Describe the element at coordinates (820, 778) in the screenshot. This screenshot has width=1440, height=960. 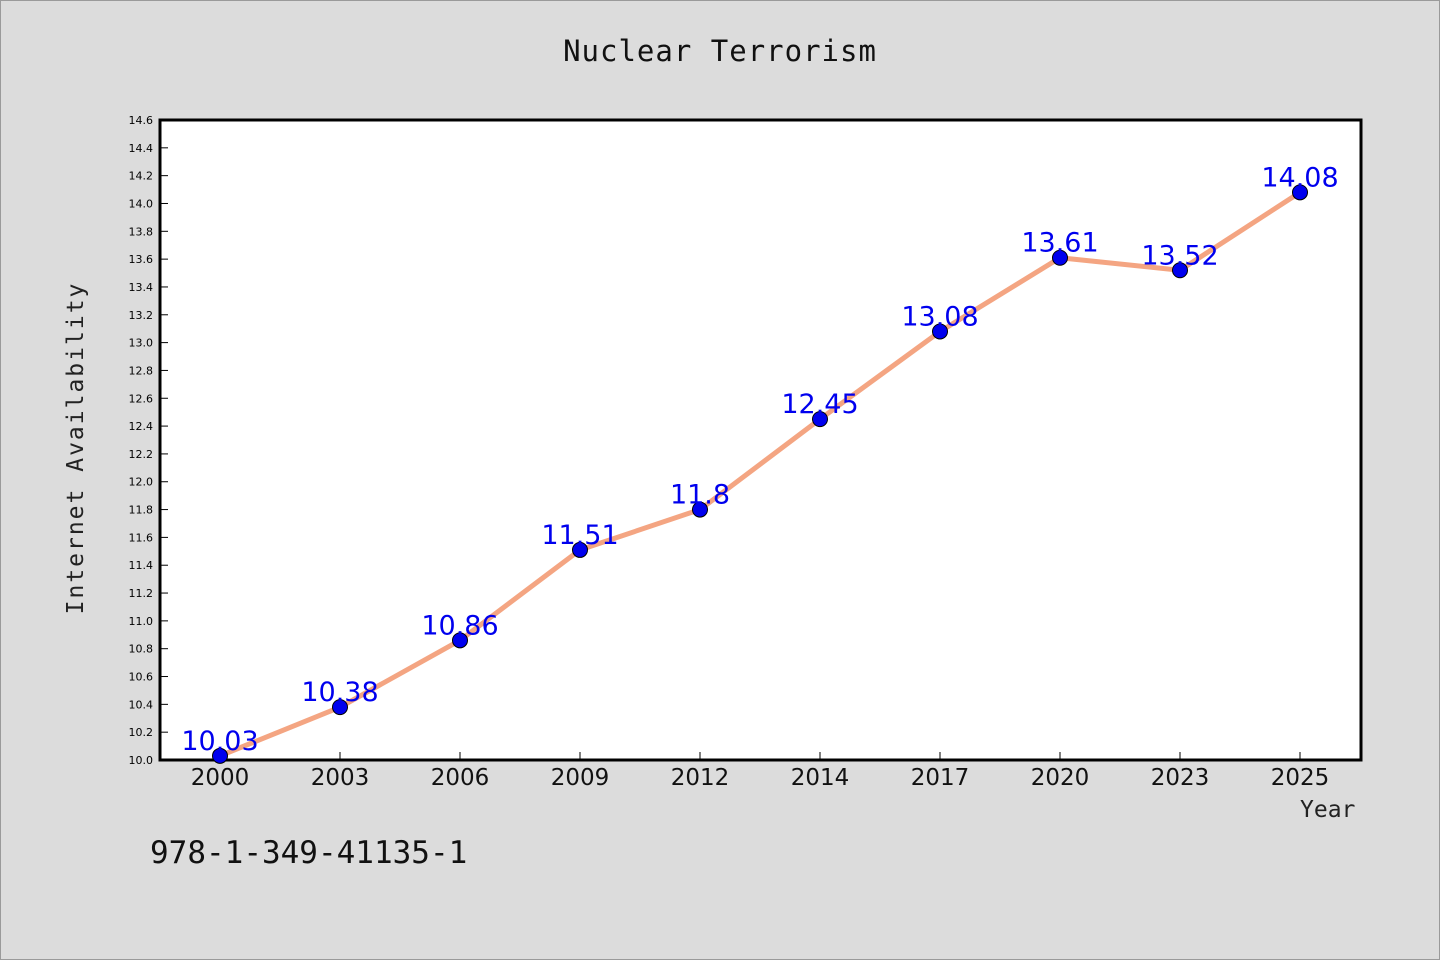
I see `x-tick-label: 2014` at that location.